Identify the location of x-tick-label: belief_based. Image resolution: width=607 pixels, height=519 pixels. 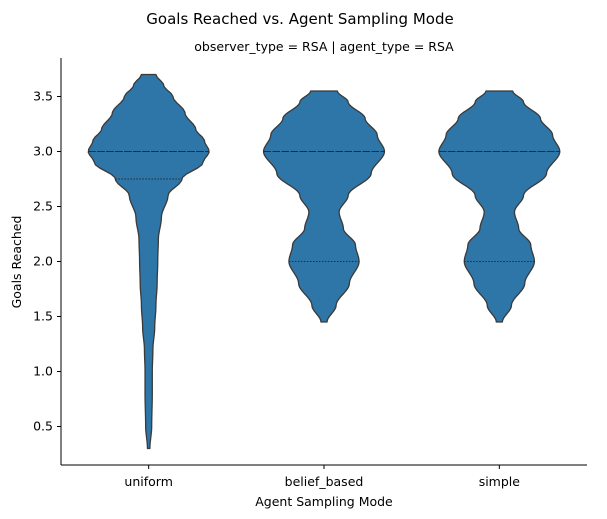
(324, 481).